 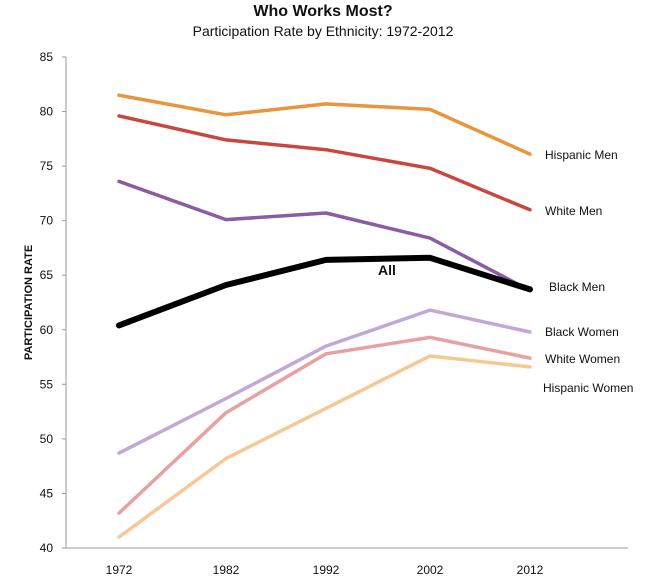 I want to click on x-tick-label: 1982, so click(x=226, y=570).